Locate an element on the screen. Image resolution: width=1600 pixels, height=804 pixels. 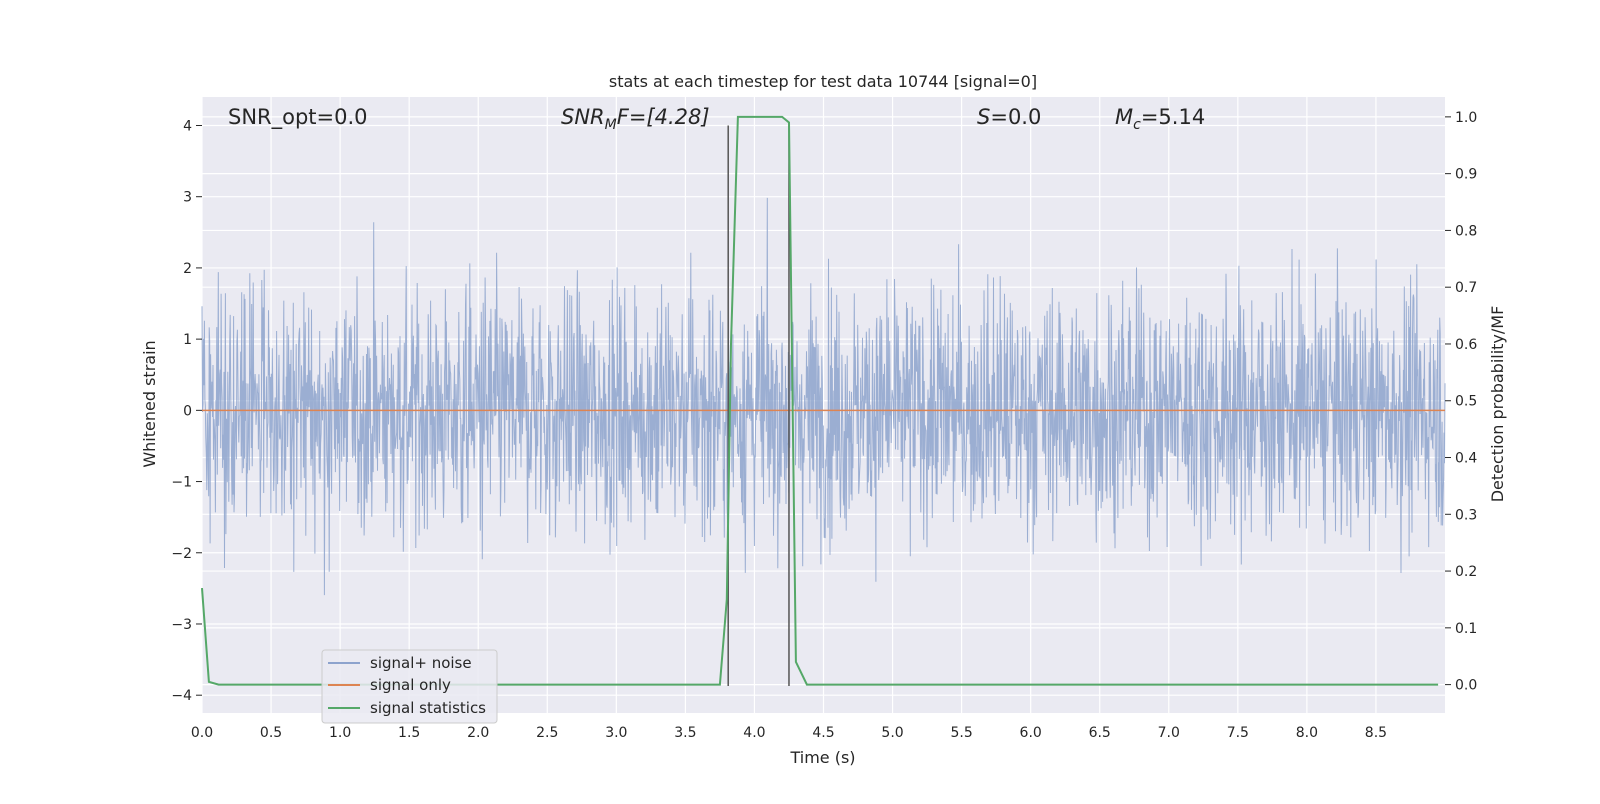
y-tick-label: 2 is located at coordinates (187, 269).